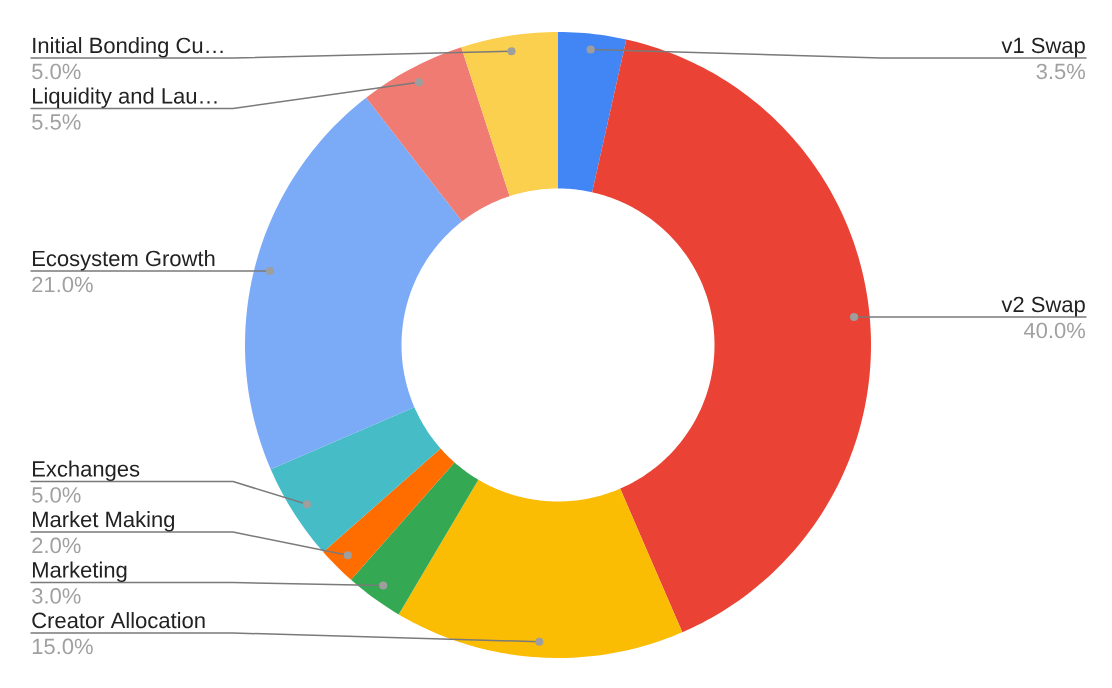  What do you see at coordinates (86, 471) in the screenshot?
I see `slice-label: Exchanges` at bounding box center [86, 471].